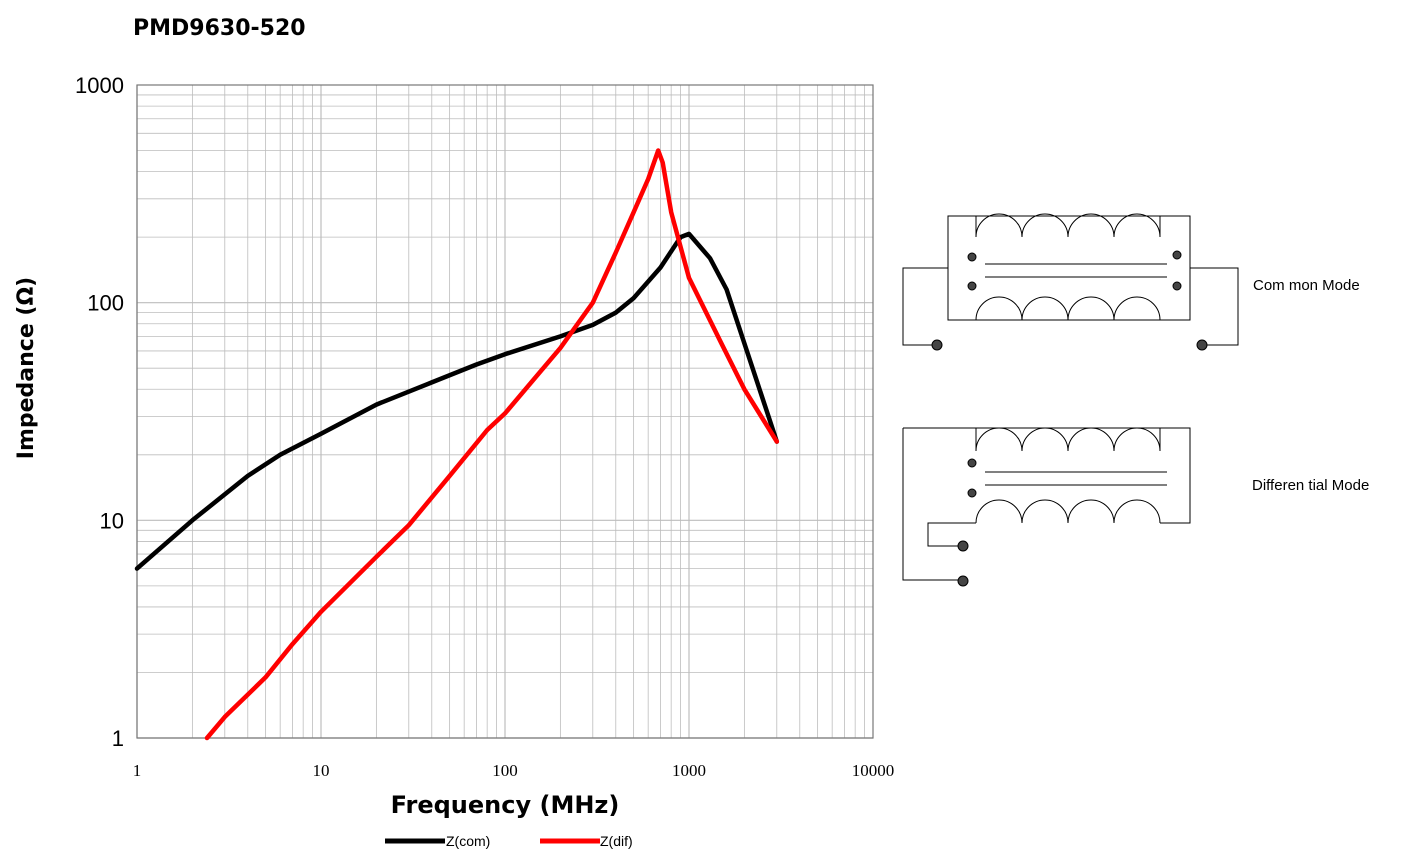  Describe the element at coordinates (219, 28) in the screenshot. I see `chart-title: PMD9630-520` at that location.